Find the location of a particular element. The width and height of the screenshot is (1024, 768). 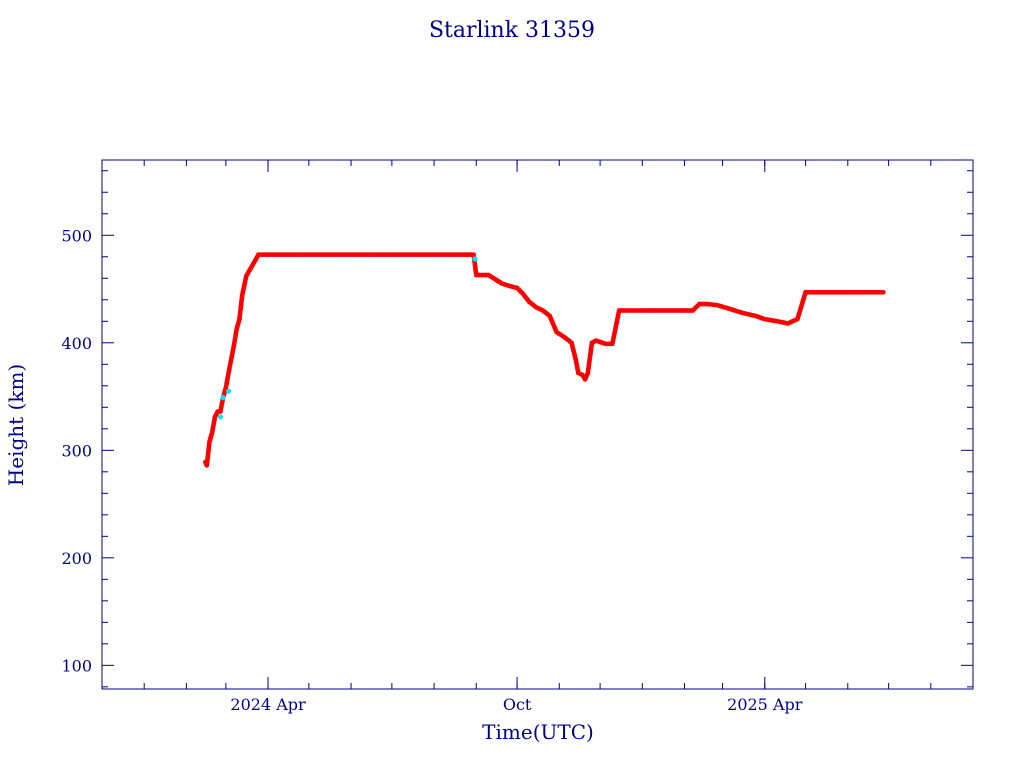

y-axis-label: Height (km) is located at coordinates (16, 425).